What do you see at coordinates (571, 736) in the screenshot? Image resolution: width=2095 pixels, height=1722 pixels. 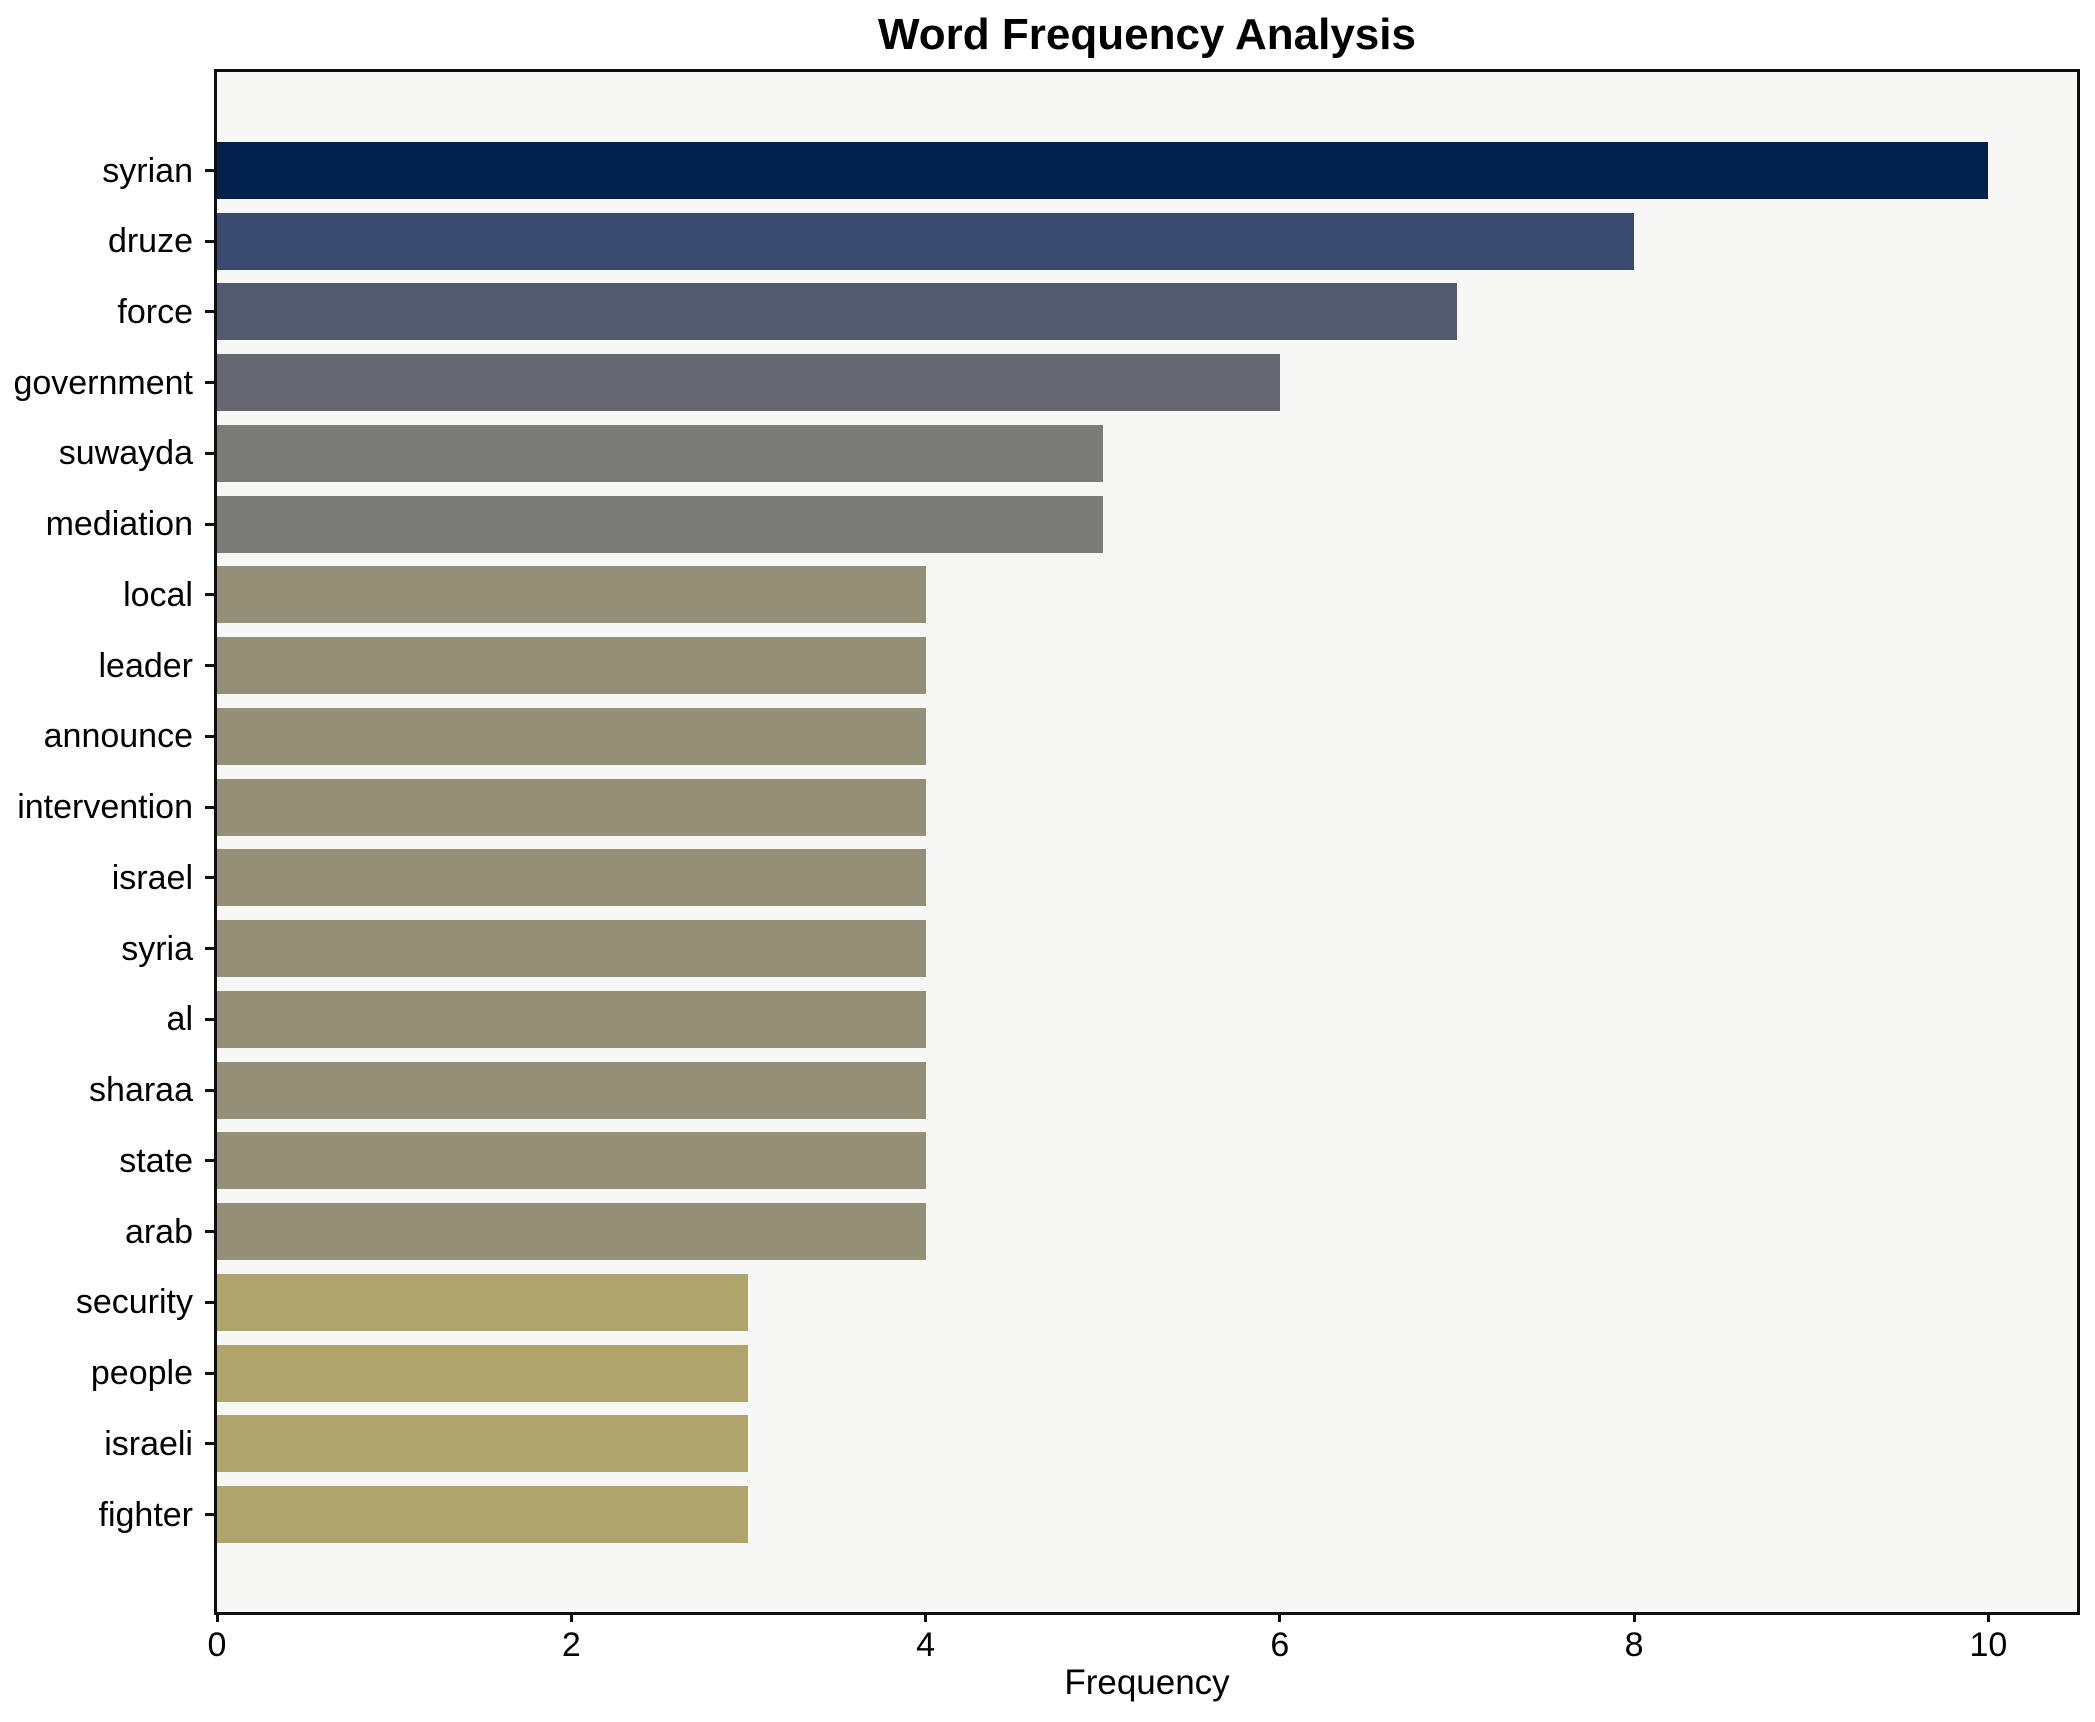 I see `bar-announce` at bounding box center [571, 736].